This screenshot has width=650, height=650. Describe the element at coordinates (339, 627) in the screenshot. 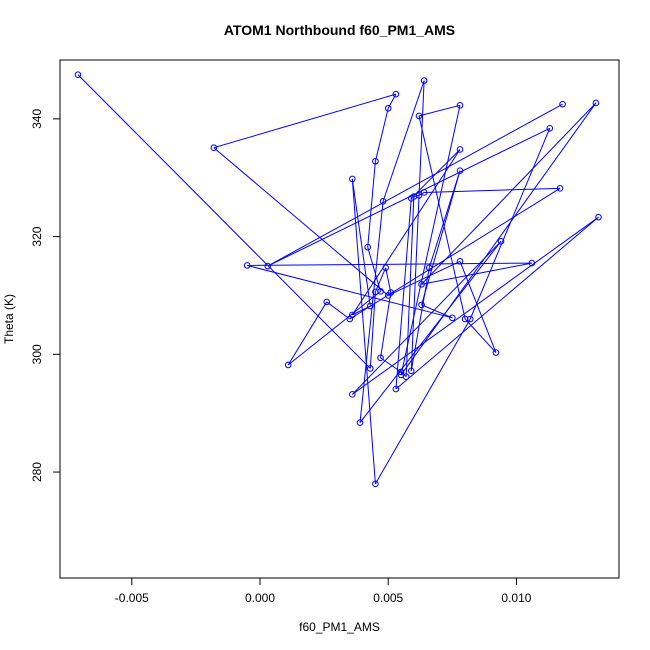

I see `x-axis-label: f60_PM1_AMS` at that location.